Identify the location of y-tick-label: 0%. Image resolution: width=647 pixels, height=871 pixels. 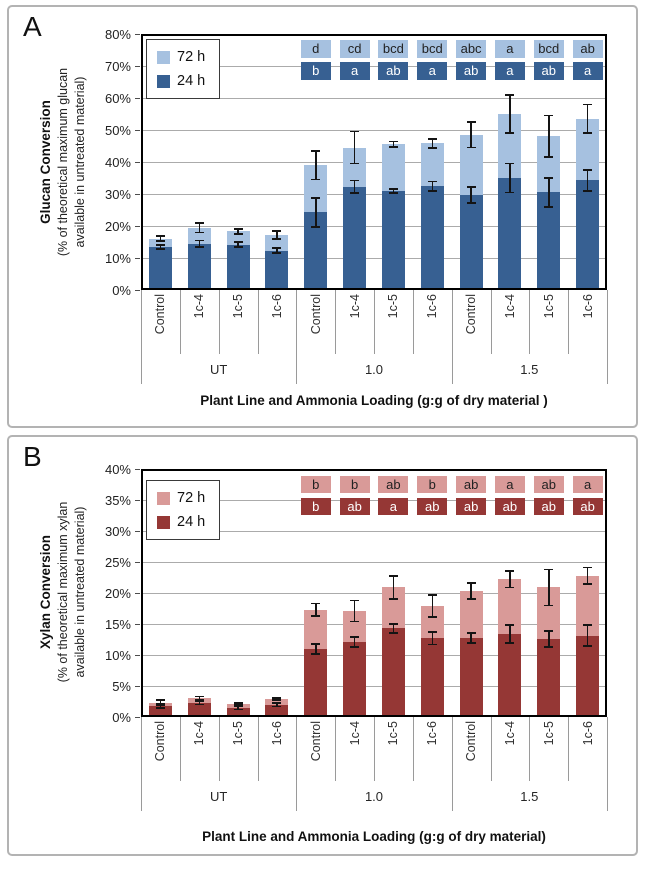
(121, 717).